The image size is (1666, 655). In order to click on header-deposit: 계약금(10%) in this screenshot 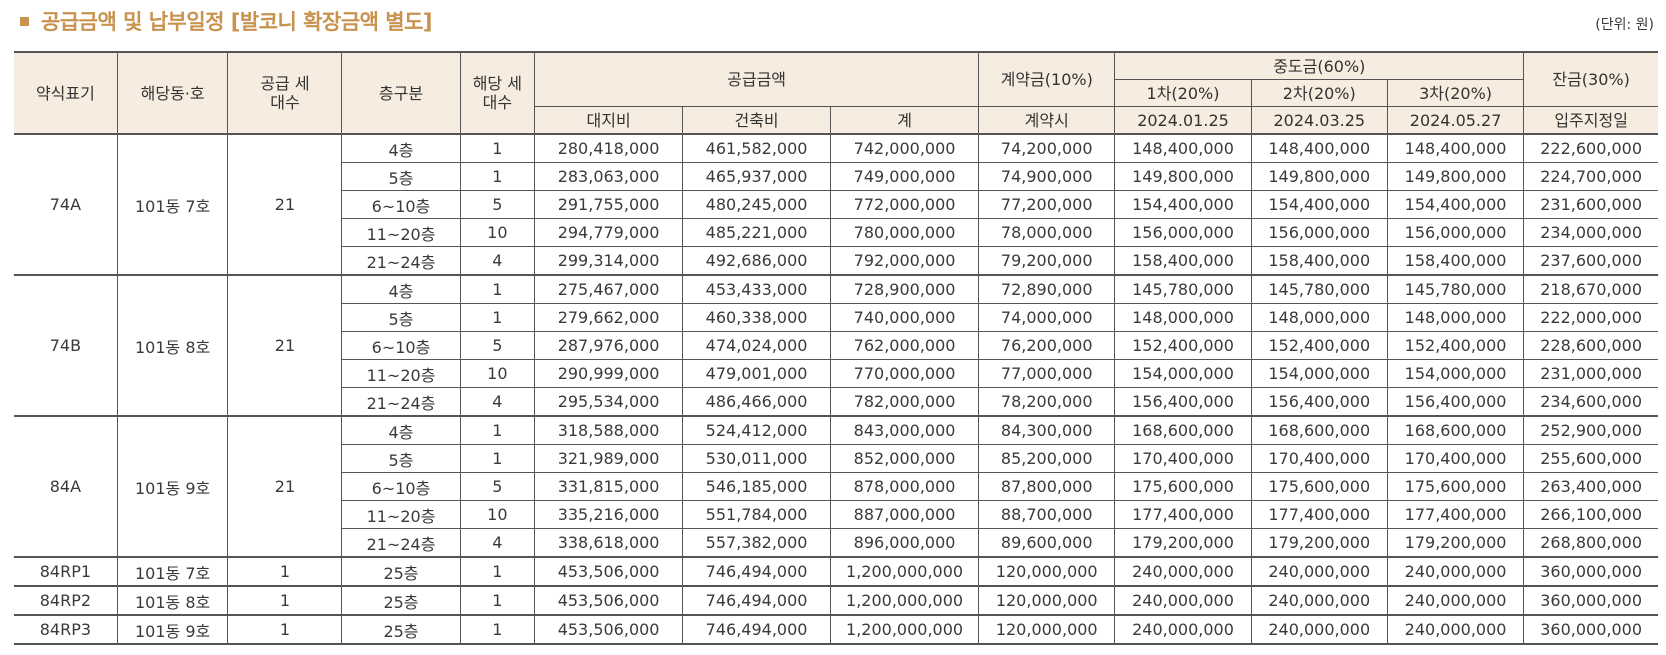, I will do `click(1047, 79)`.